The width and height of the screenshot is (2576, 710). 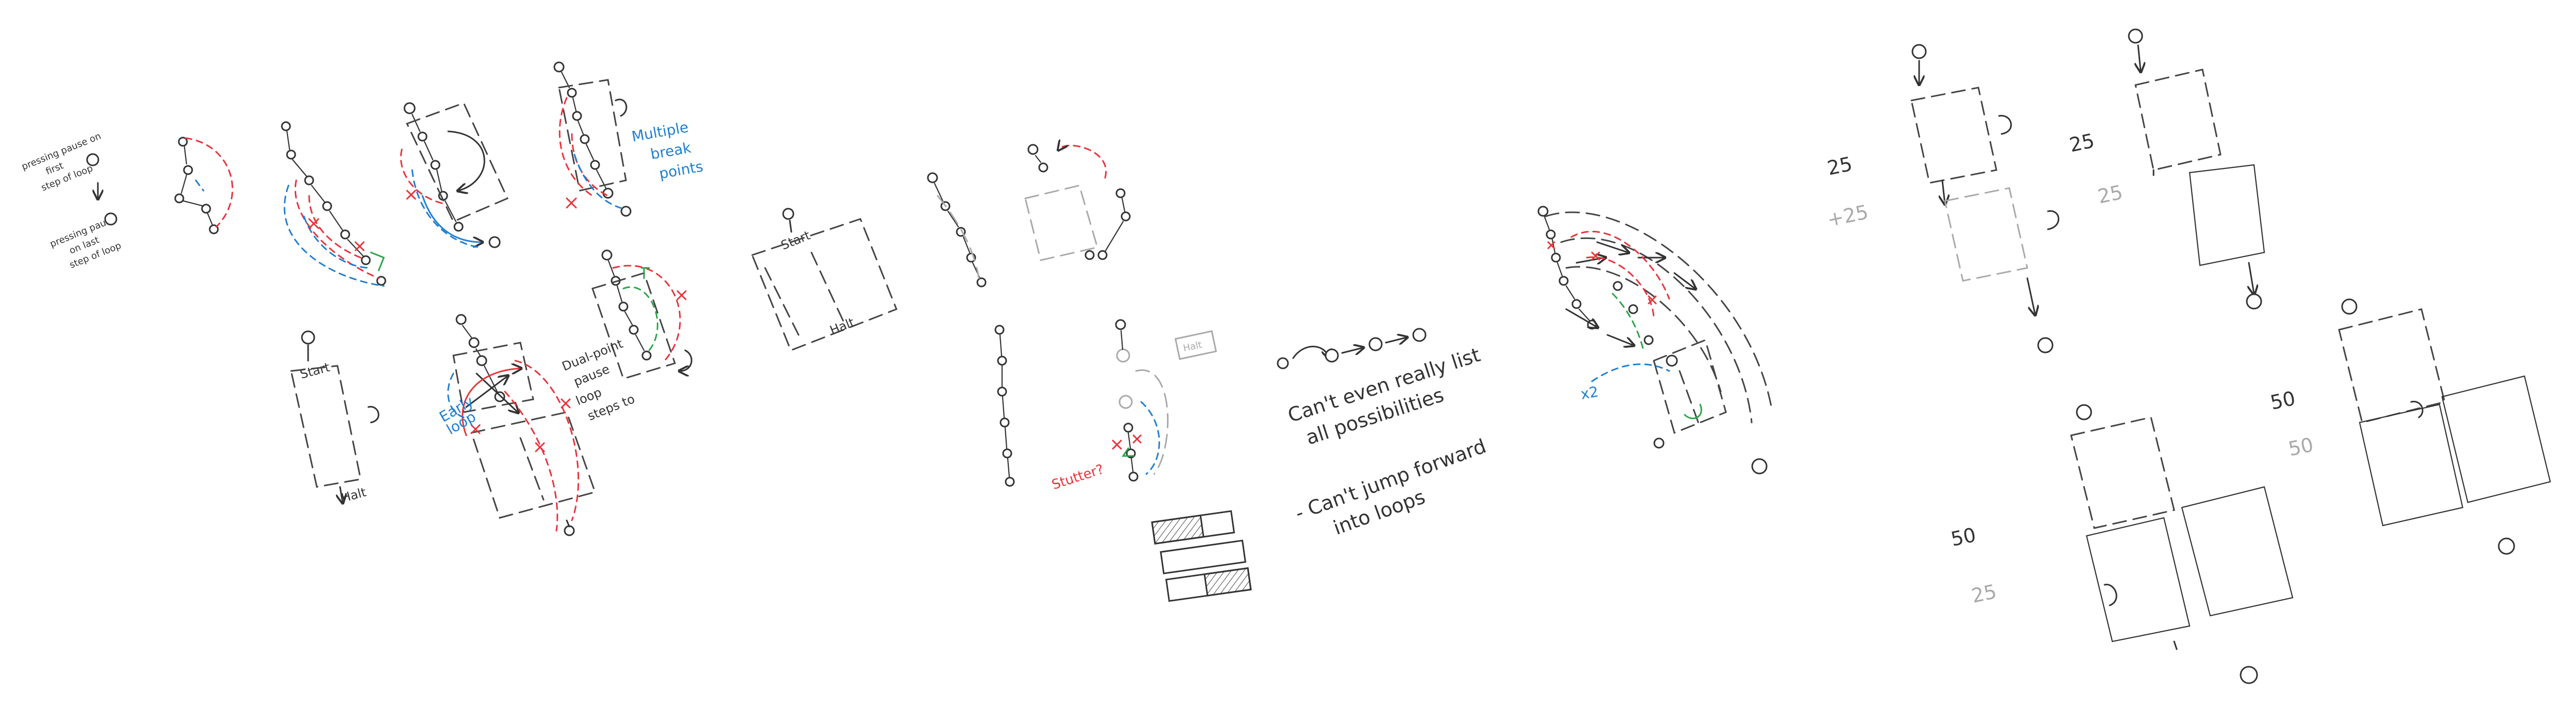 I want to click on sketch-chain-arcs, so click(x=333, y=204).